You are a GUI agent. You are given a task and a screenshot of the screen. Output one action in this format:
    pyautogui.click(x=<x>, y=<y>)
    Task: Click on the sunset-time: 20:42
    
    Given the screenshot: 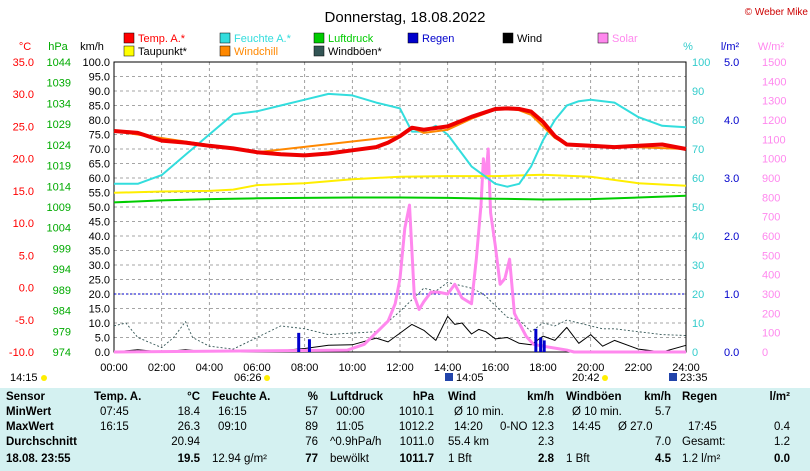 What is the action you would take?
    pyautogui.click(x=586, y=378)
    